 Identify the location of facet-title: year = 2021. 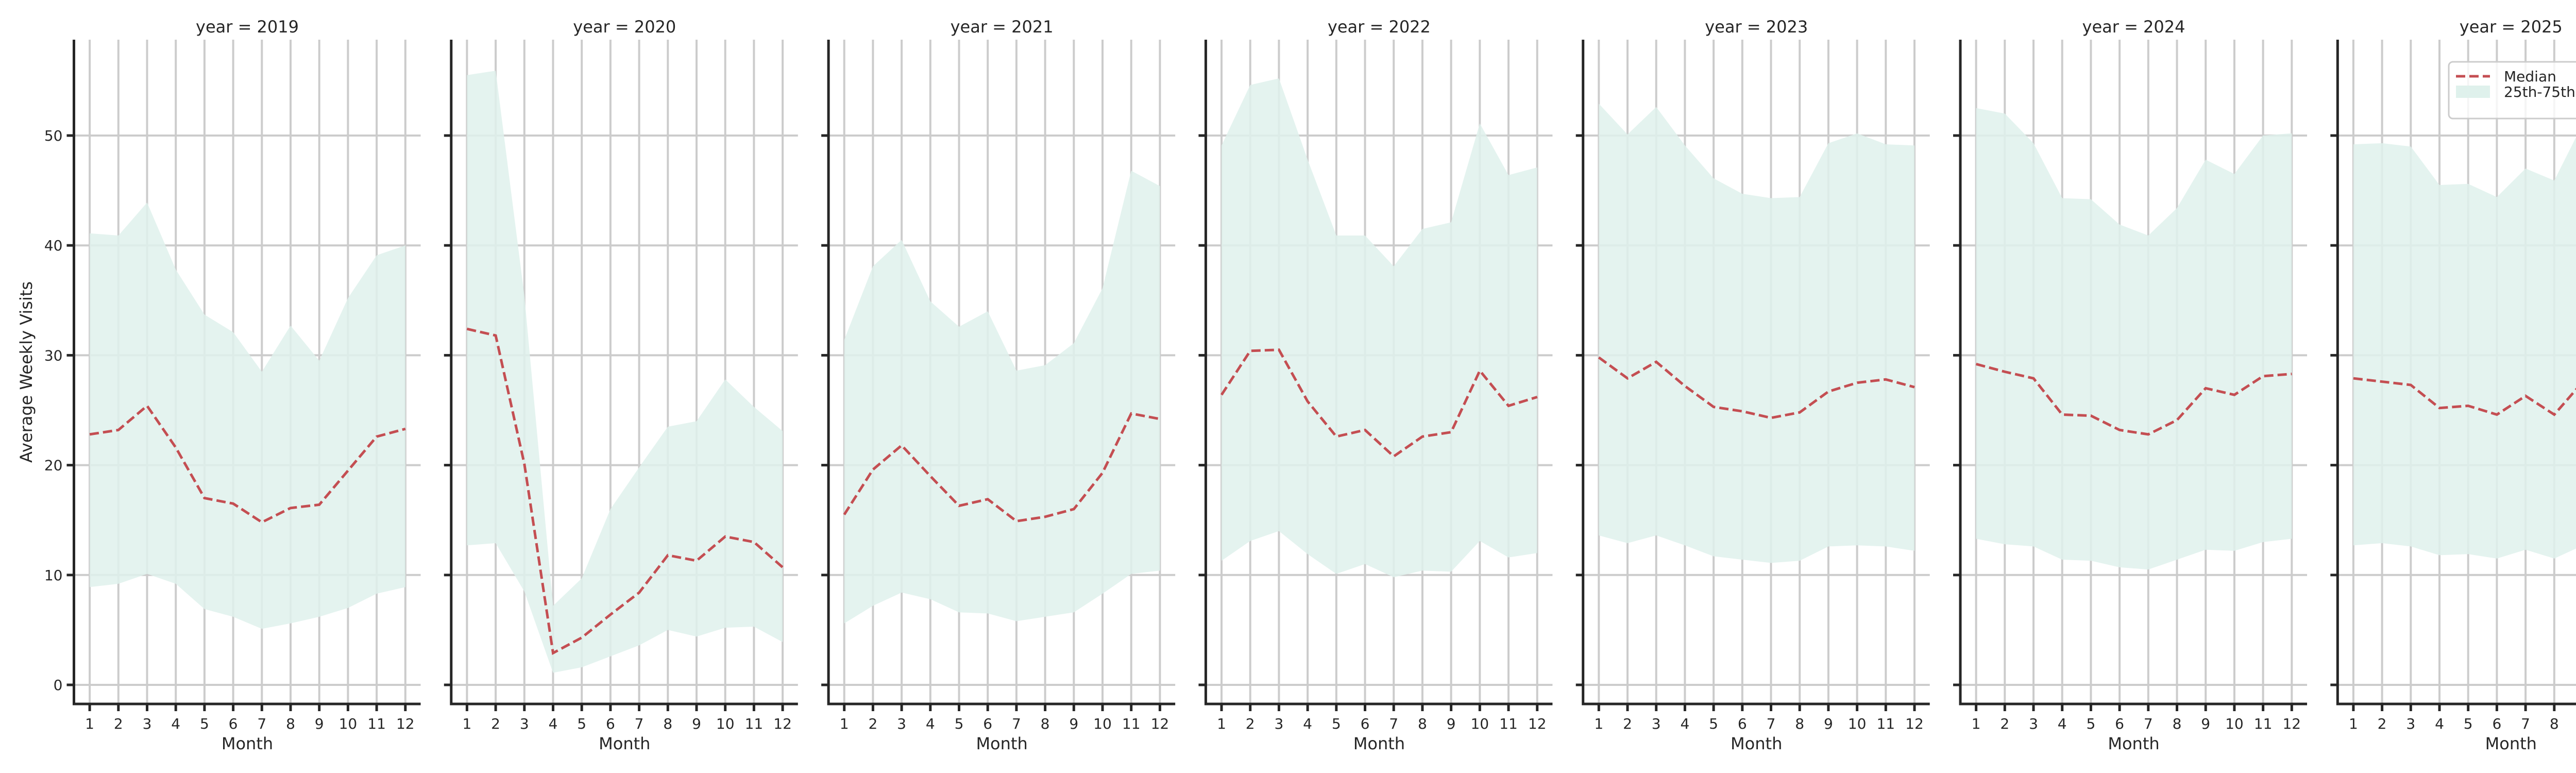
(1003, 27).